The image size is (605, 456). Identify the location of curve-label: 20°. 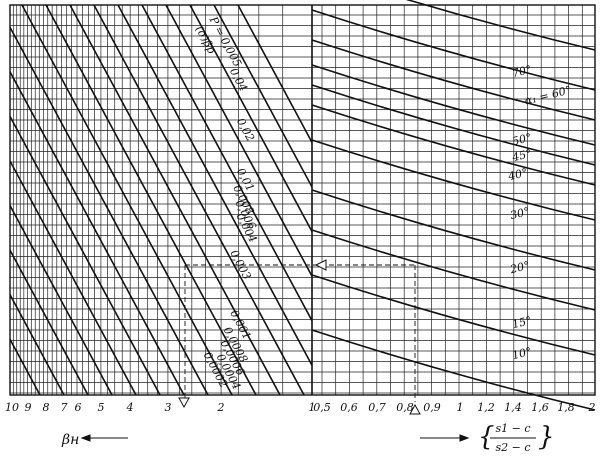
(519, 268).